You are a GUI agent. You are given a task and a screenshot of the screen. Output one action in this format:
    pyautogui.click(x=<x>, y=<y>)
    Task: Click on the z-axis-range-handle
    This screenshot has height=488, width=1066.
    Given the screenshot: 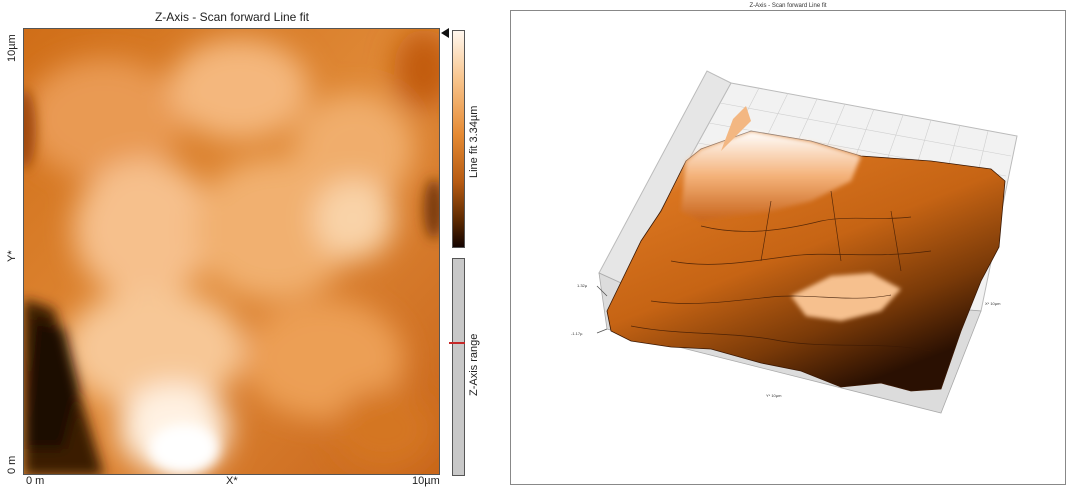 What is the action you would take?
    pyautogui.click(x=457, y=343)
    